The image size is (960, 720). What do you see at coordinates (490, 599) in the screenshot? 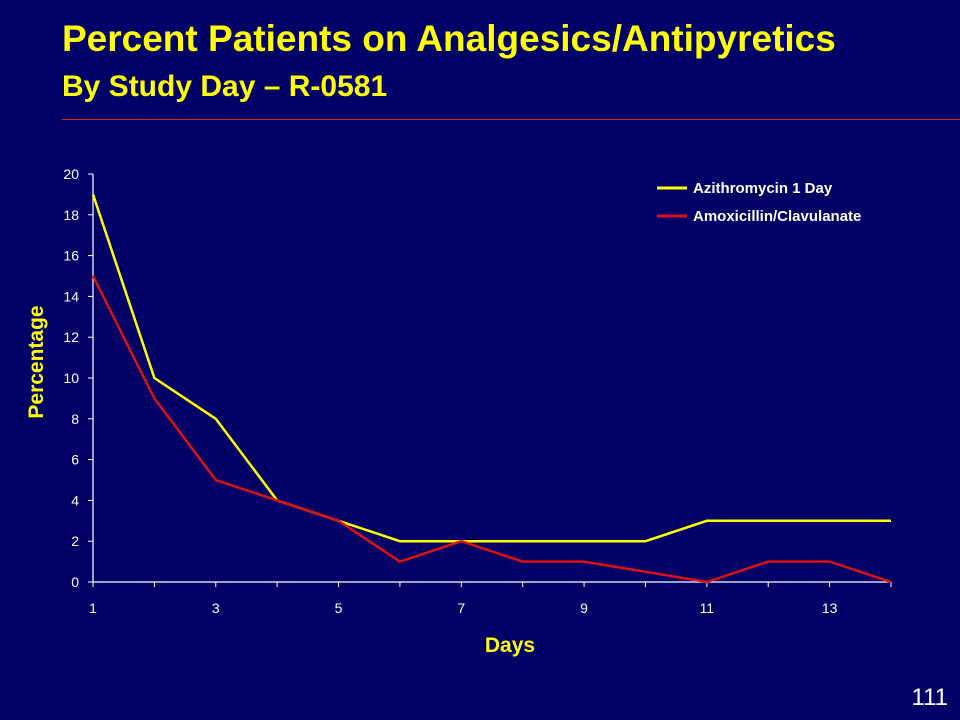
I see `x-axis-ticks: 1 3 5 7 9 11 13` at bounding box center [490, 599].